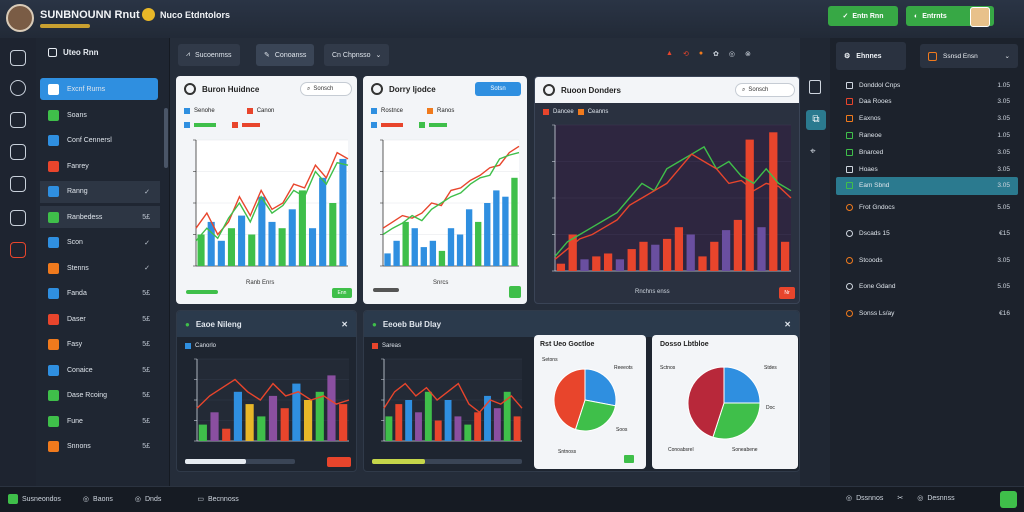 The width and height of the screenshot is (1024, 512). Describe the element at coordinates (100, 319) in the screenshot. I see `sidebar-item: Daser 5£` at that location.